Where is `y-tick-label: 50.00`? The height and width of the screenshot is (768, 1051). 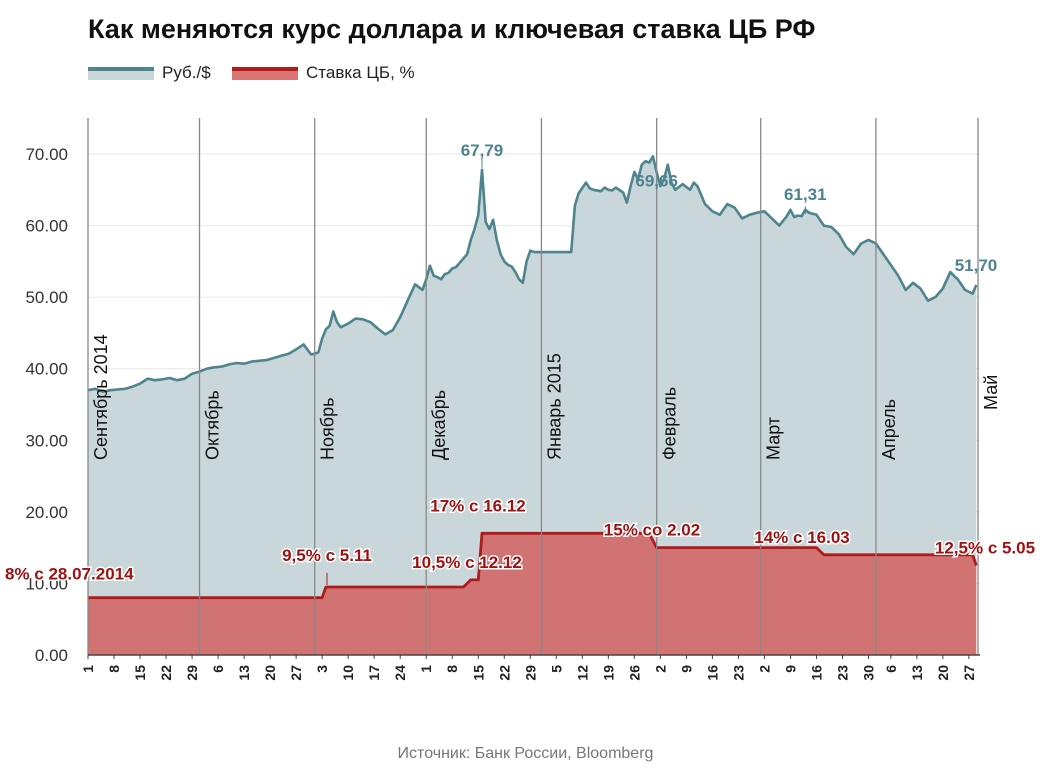
y-tick-label: 50.00 is located at coordinates (46, 297).